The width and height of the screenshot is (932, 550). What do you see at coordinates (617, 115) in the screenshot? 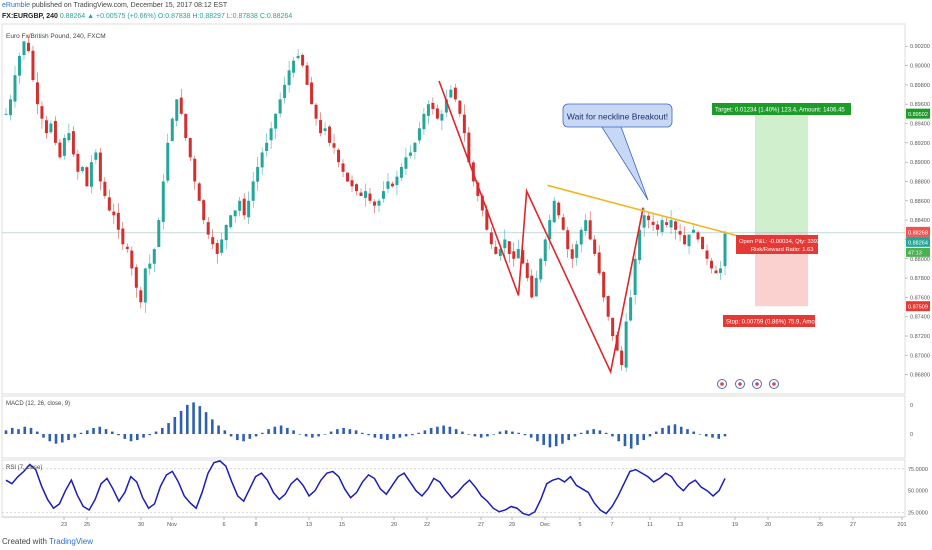
I see `callout-box` at bounding box center [617, 115].